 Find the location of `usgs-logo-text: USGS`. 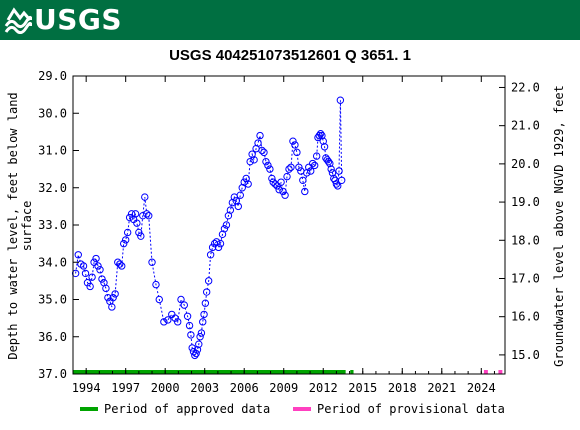

usgs-logo-text: USGS is located at coordinates (78, 19).